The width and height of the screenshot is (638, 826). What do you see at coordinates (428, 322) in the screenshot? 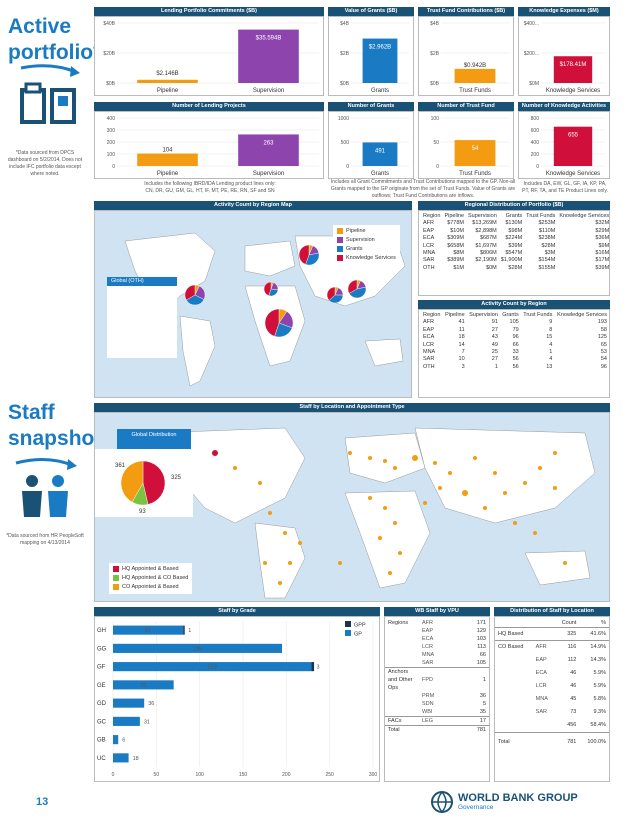
I see `actregion-cell: AFR` at bounding box center [428, 322].